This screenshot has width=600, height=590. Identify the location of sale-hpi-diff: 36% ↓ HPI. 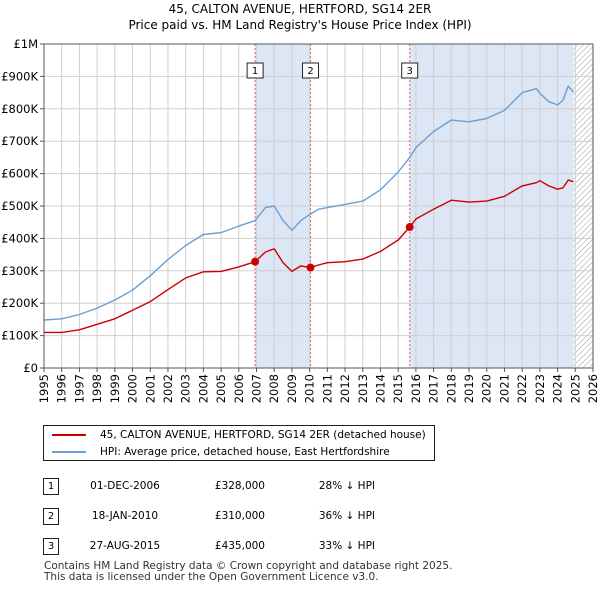
(346, 516).